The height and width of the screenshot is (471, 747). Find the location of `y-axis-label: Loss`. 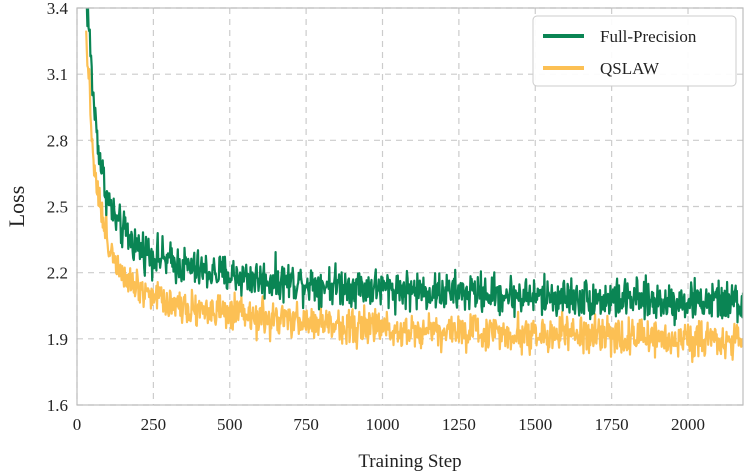

y-axis-label: Loss is located at coordinates (16, 207).